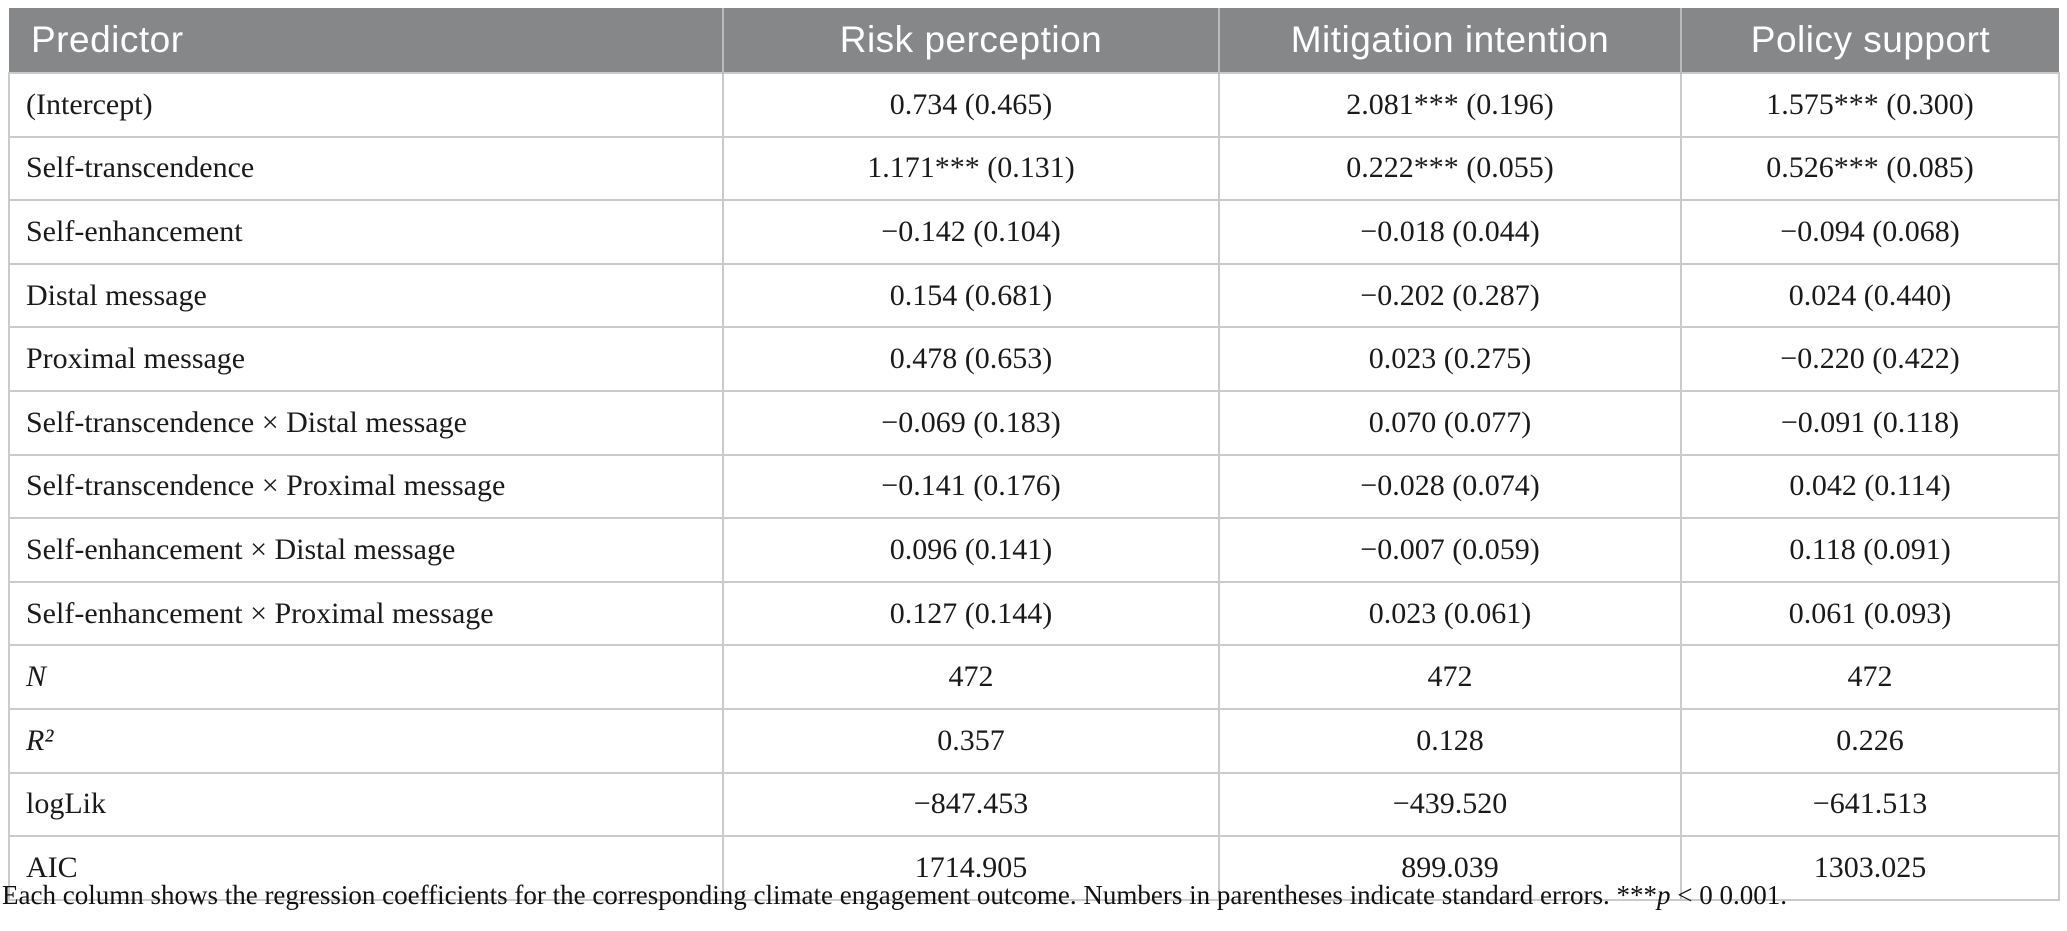 The width and height of the screenshot is (2067, 931). I want to click on footnote-p-symbol: p, so click(1663, 895).